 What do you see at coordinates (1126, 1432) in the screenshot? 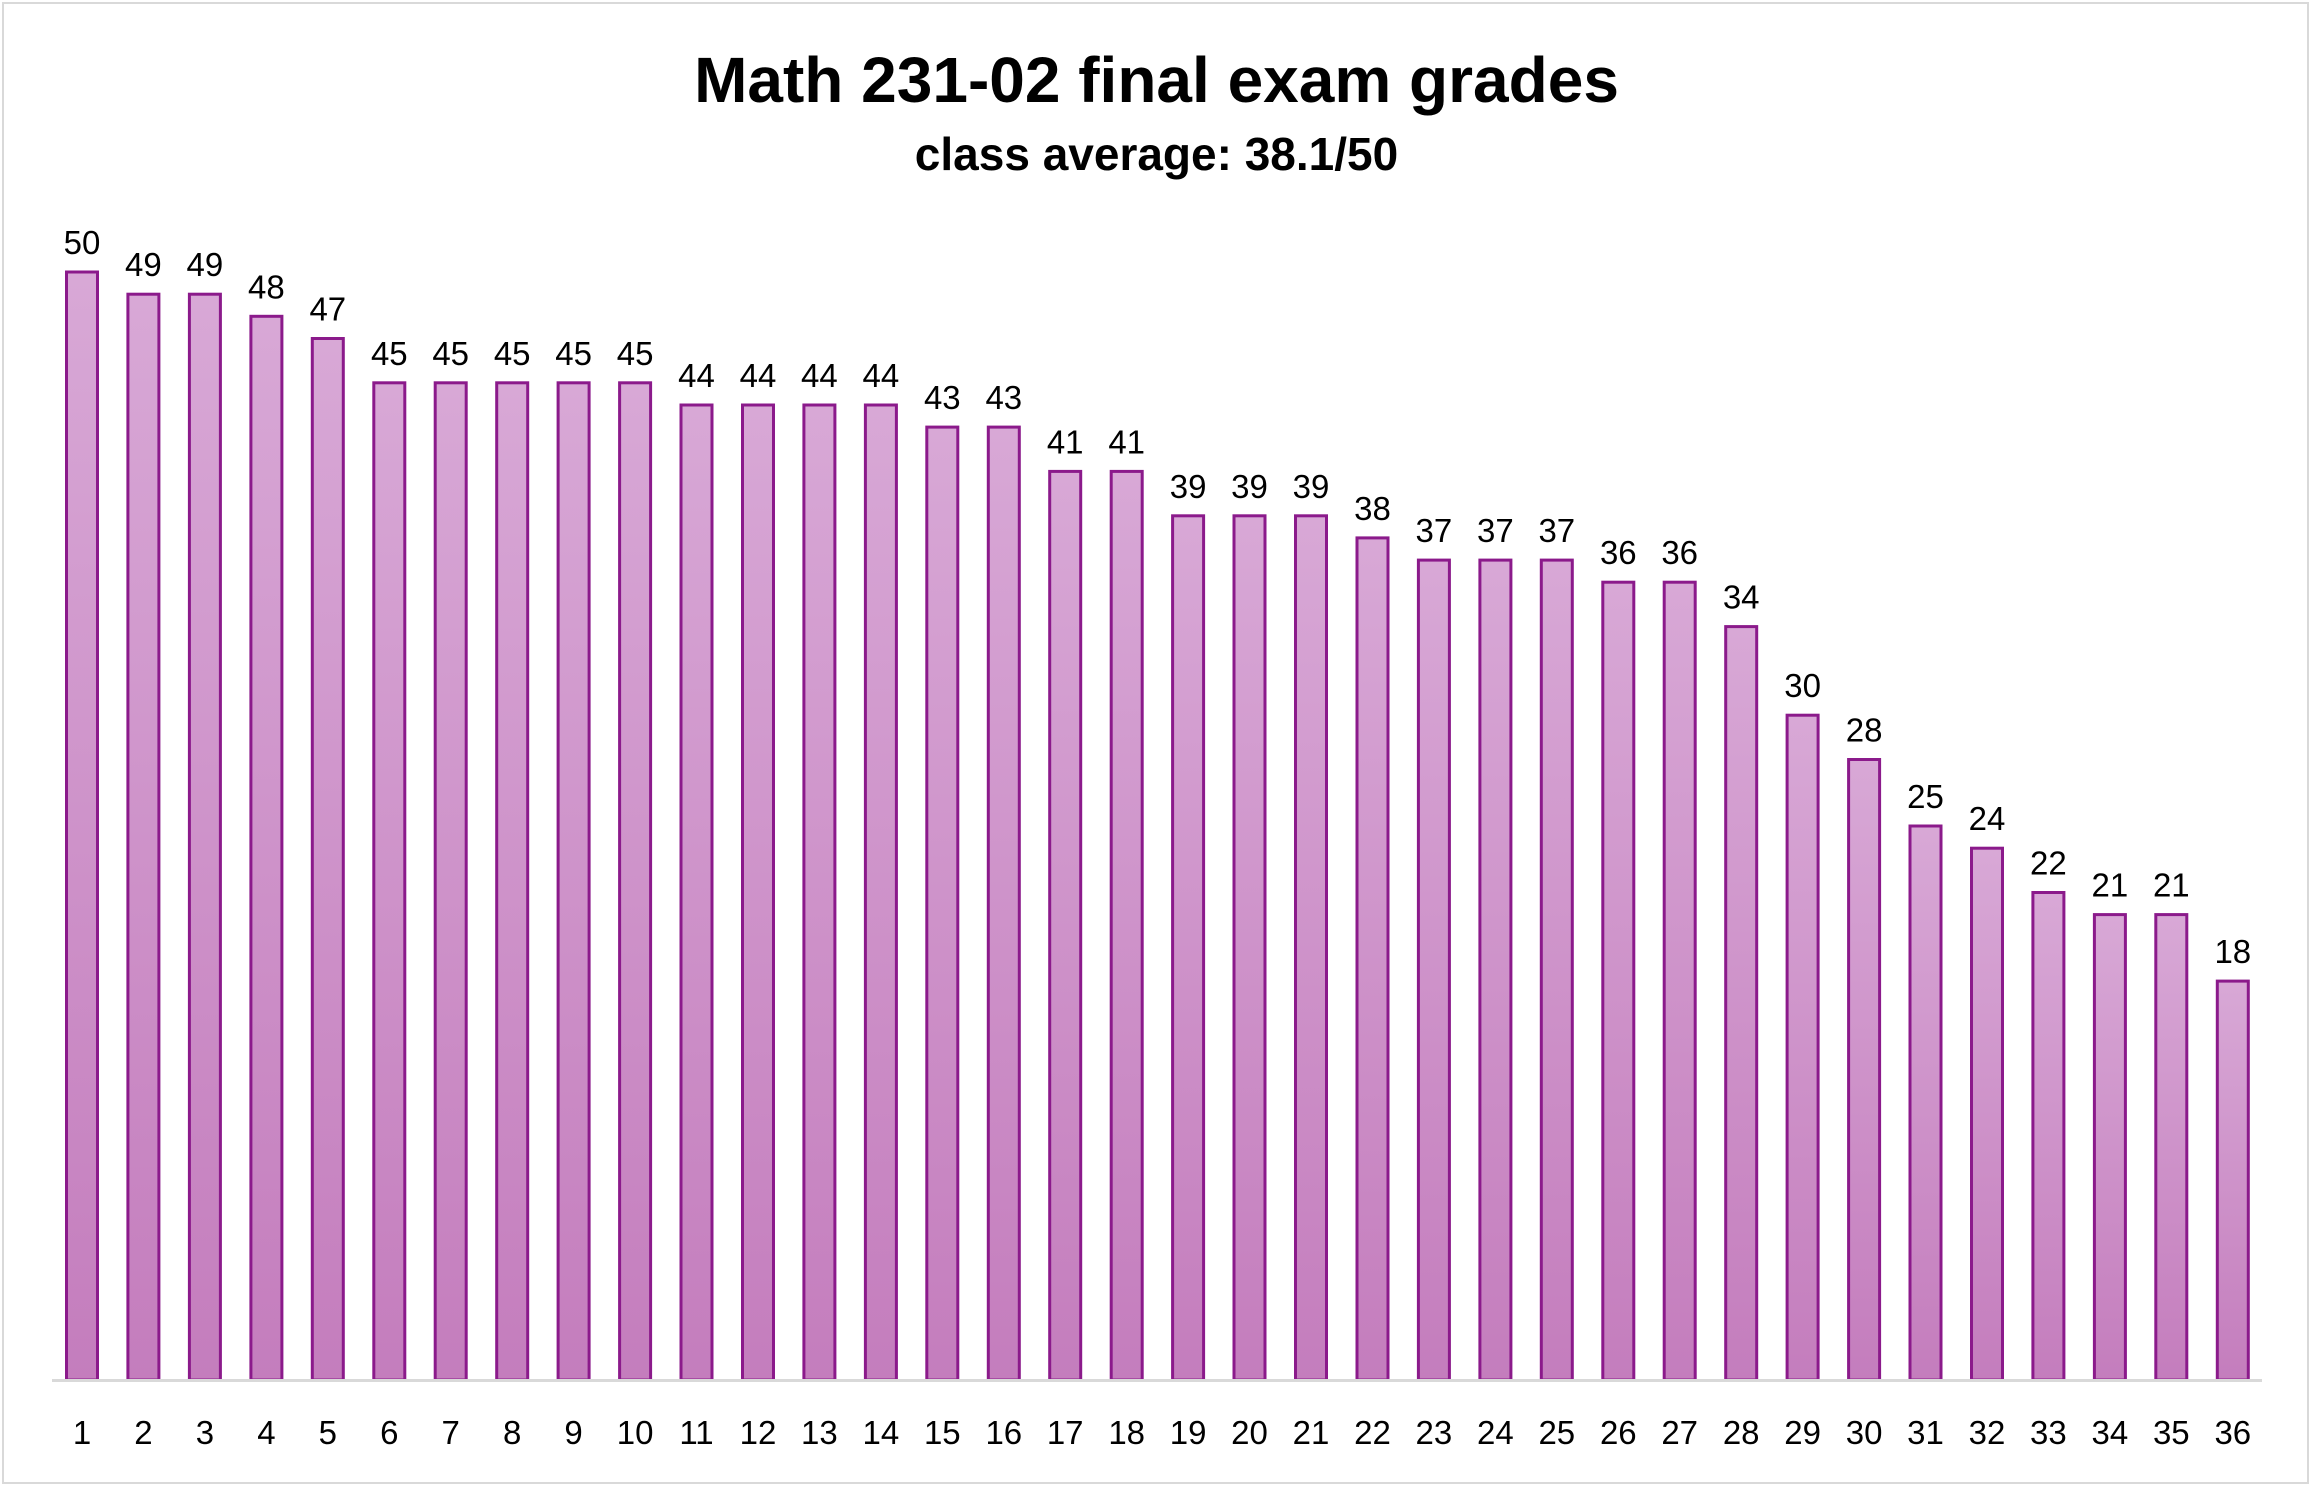
I see `x-tick-label: 18` at bounding box center [1126, 1432].